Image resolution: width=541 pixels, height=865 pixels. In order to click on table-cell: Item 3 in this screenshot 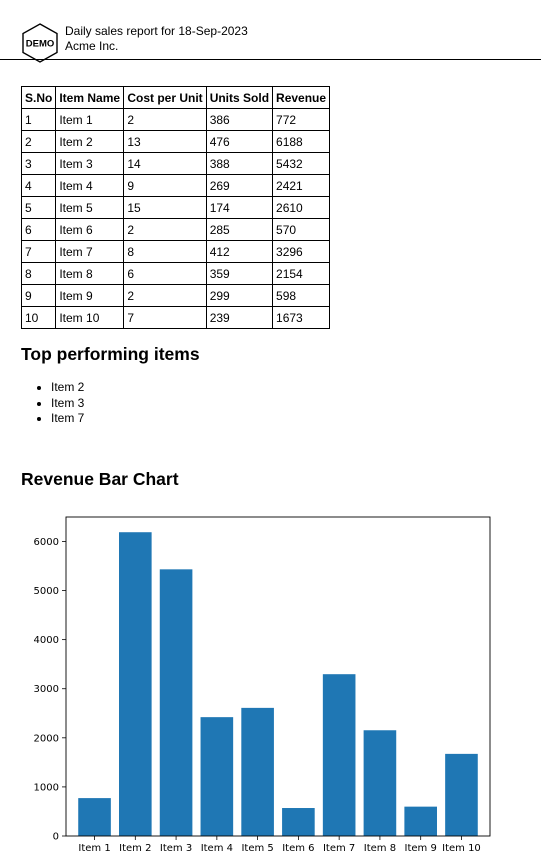, I will do `click(90, 163)`.